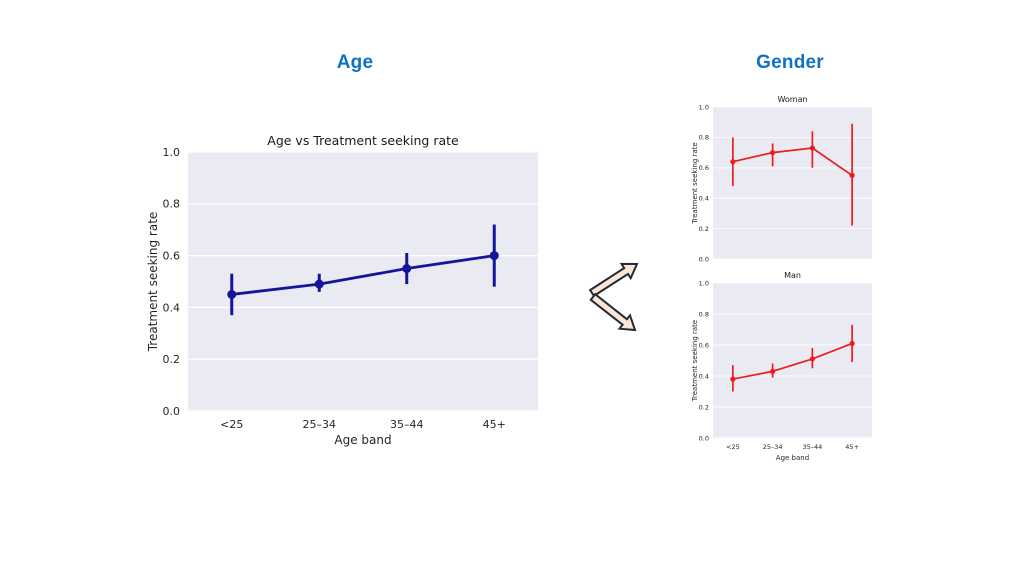 Image resolution: width=1024 pixels, height=576 pixels. Describe the element at coordinates (790, 62) in the screenshot. I see `gender-section-heading: Gender` at that location.